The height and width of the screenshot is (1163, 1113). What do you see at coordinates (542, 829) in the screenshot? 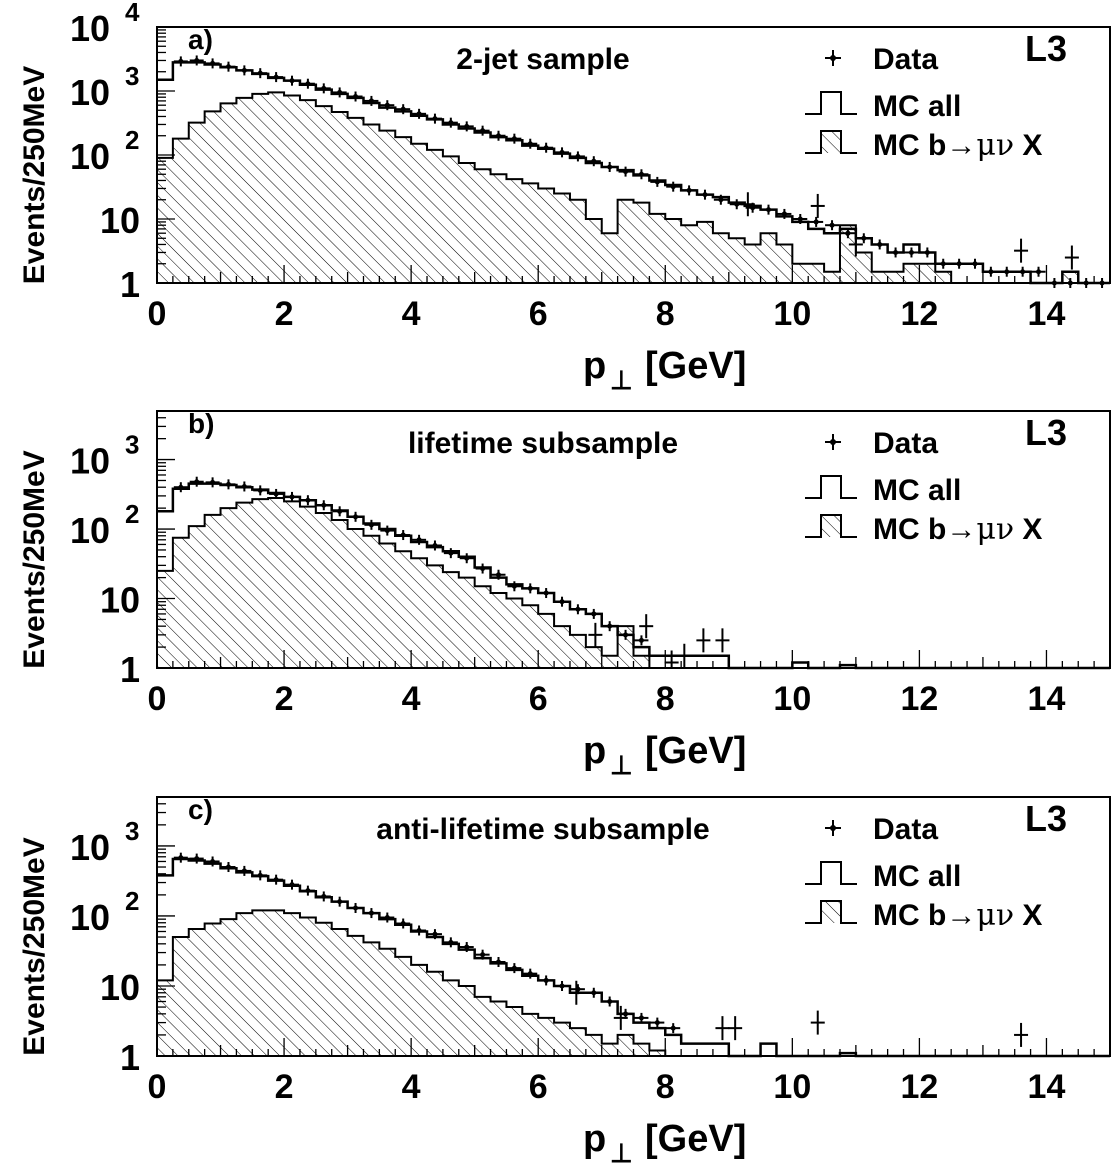
I see `chart-title: anti-lifetime subsample` at bounding box center [542, 829].